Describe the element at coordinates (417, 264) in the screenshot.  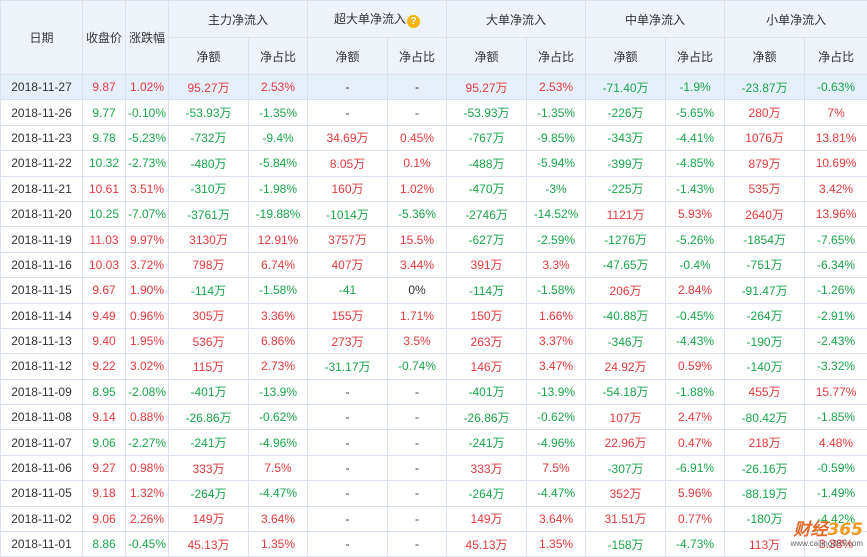
I see `net-ratio-cell: 3.44%` at that location.